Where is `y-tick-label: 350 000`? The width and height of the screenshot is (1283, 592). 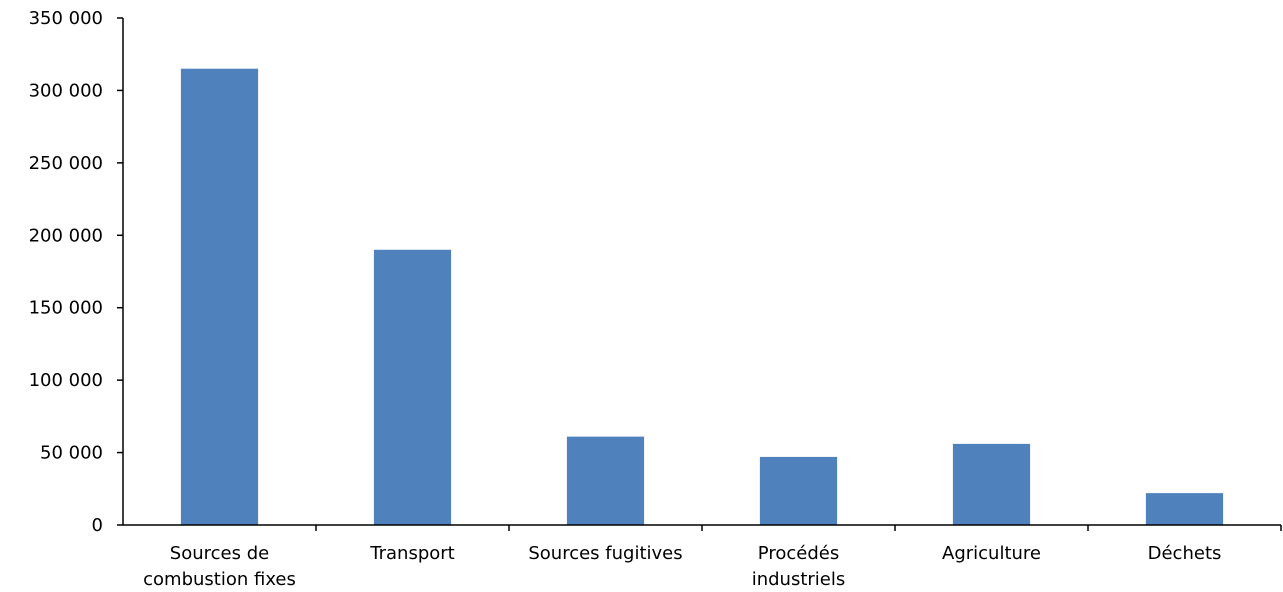
y-tick-label: 350 000 is located at coordinates (66, 18).